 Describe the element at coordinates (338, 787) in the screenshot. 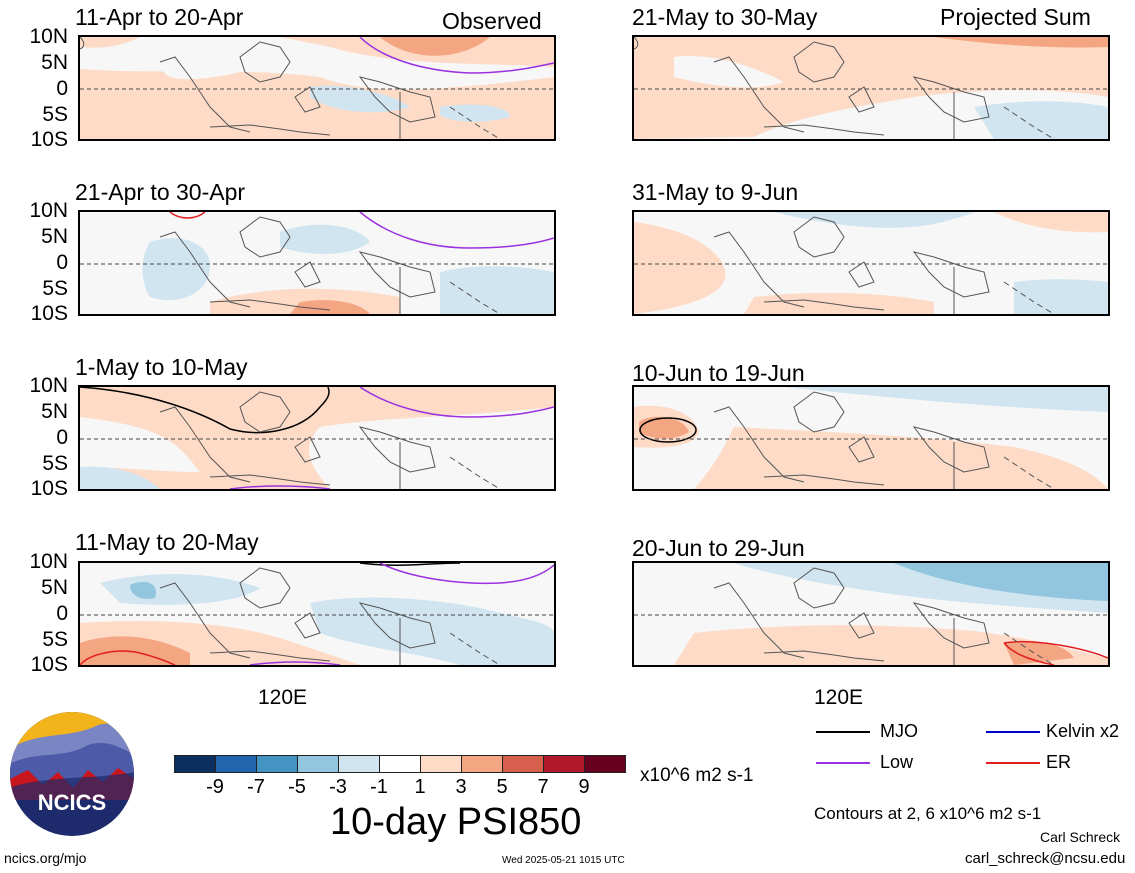

I see `colorbar-tick-label: -3` at that location.